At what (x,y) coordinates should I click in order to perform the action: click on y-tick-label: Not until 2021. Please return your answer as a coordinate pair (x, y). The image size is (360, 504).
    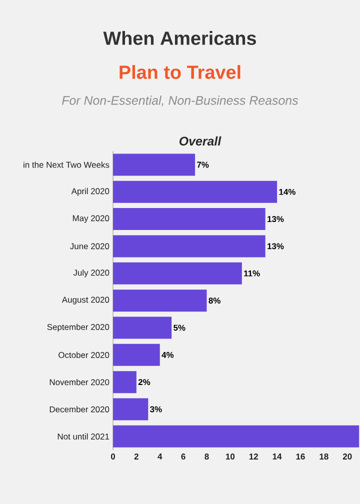
    Looking at the image, I should click on (84, 436).